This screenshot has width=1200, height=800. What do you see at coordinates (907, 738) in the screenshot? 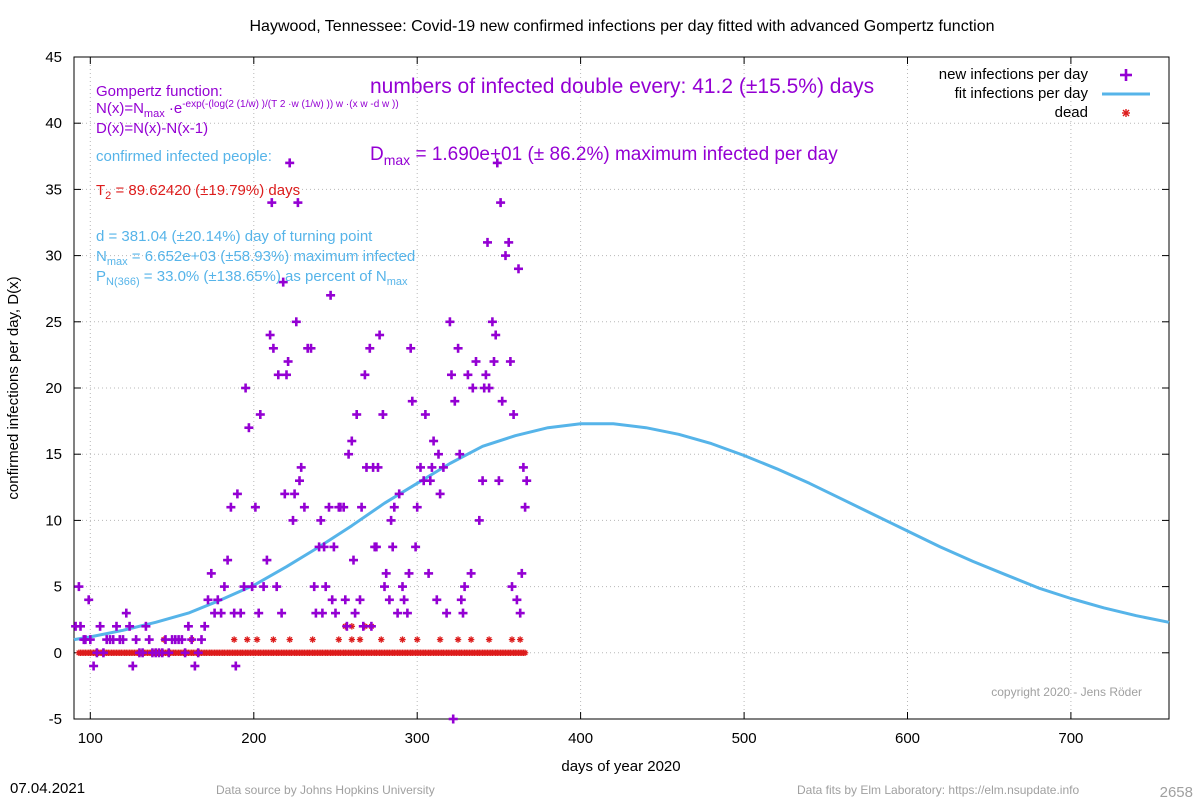
I see `x-tick-label: 600` at bounding box center [907, 738].